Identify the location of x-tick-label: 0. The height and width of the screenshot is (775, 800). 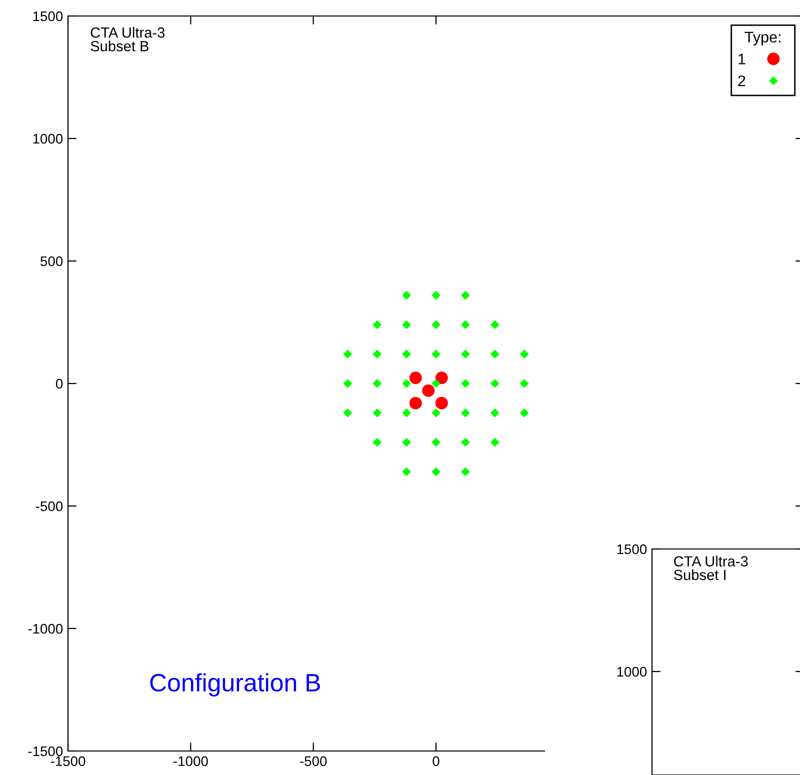
(436, 761).